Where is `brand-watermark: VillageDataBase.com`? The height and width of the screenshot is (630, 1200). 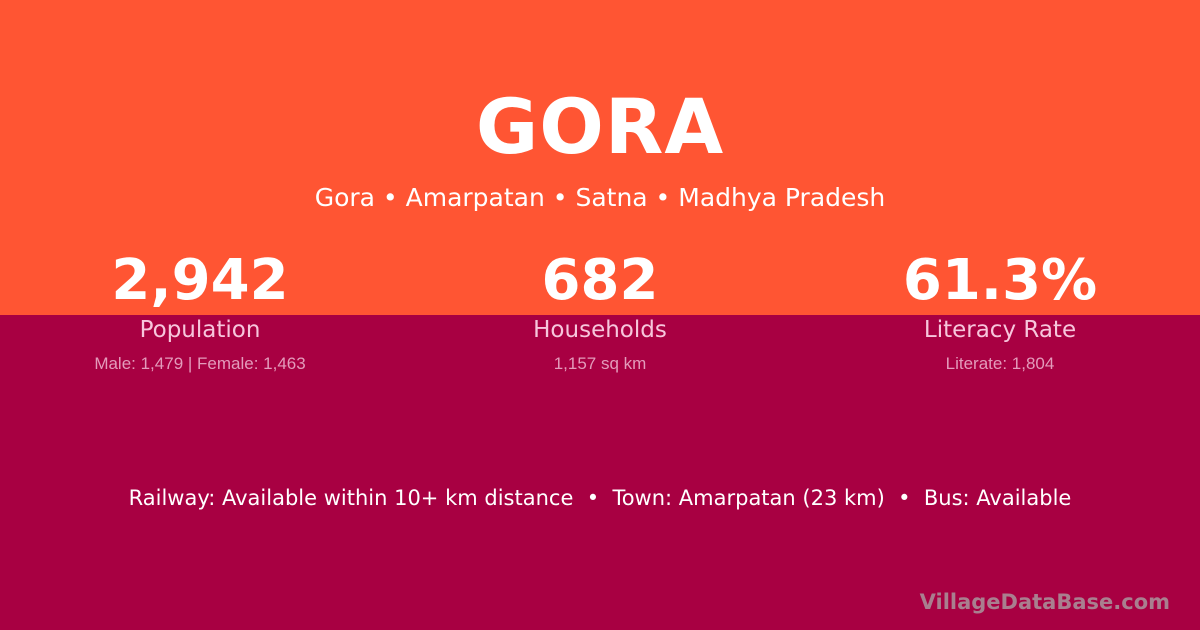
brand-watermark: VillageDataBase.com is located at coordinates (1044, 602).